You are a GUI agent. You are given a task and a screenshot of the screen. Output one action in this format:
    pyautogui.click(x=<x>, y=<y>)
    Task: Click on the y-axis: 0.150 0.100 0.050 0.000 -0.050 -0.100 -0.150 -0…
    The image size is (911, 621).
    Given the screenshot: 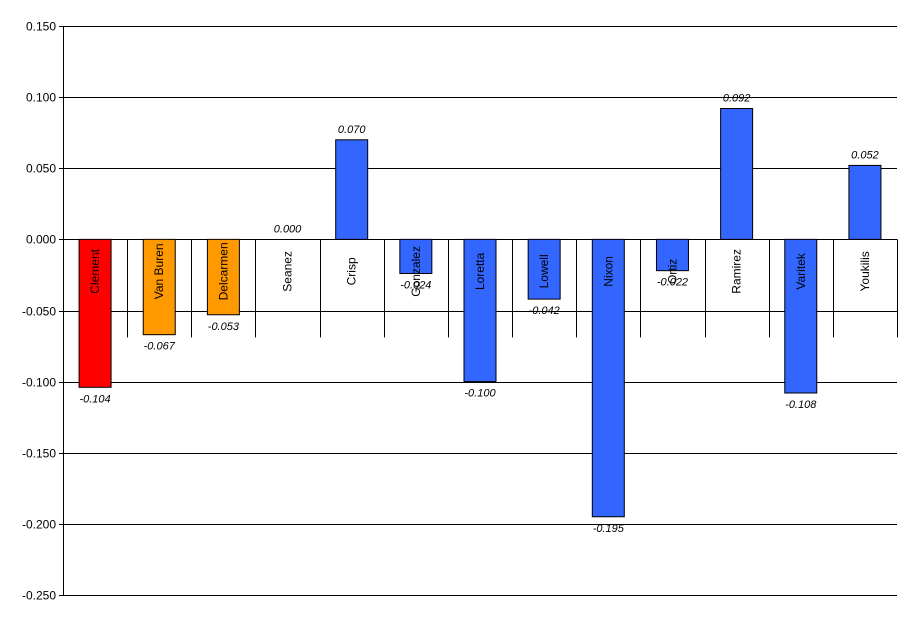 What is the action you would take?
    pyautogui.click(x=43, y=311)
    